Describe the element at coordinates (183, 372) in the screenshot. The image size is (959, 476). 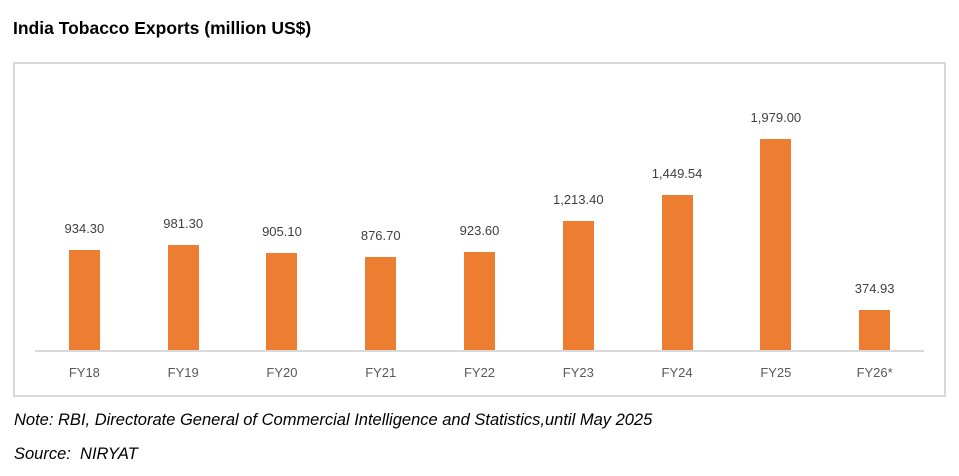
I see `x-axis-tick-label: FY19` at that location.